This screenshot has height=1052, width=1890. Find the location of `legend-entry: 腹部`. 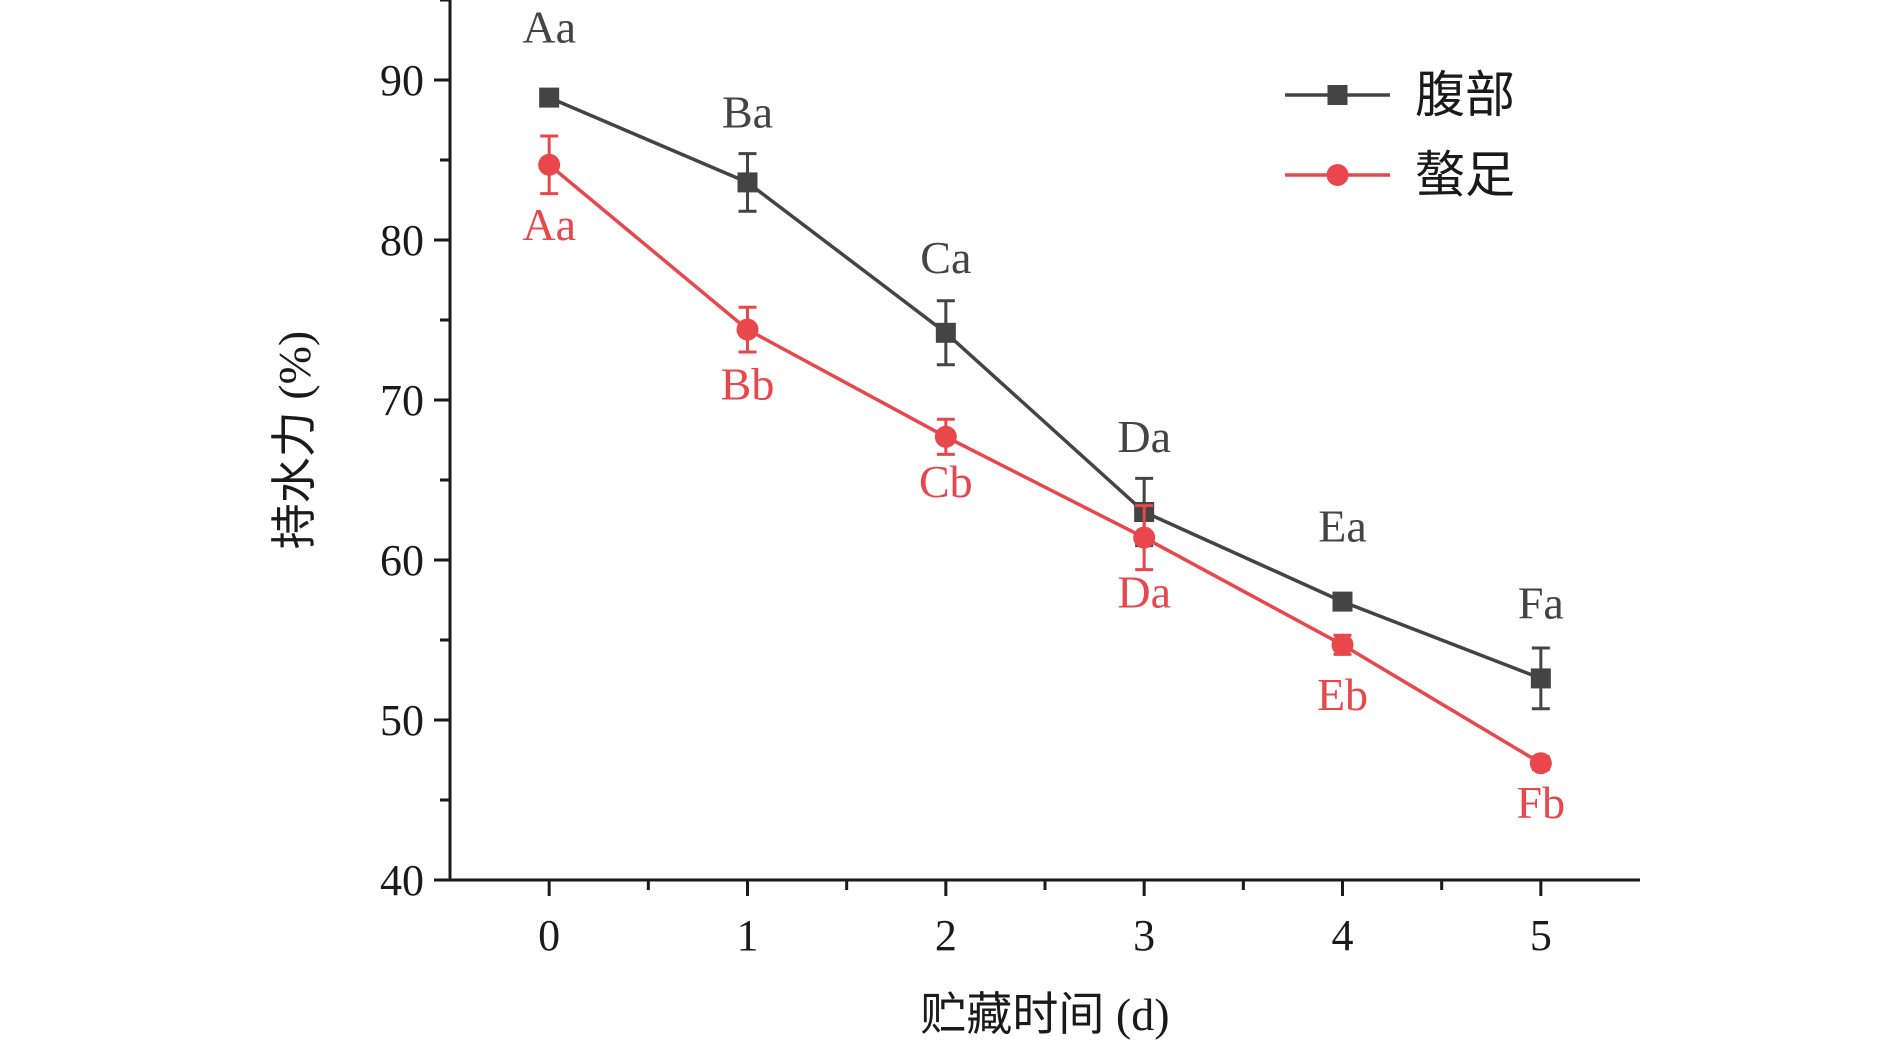

legend-entry: 腹部 is located at coordinates (1400, 95).